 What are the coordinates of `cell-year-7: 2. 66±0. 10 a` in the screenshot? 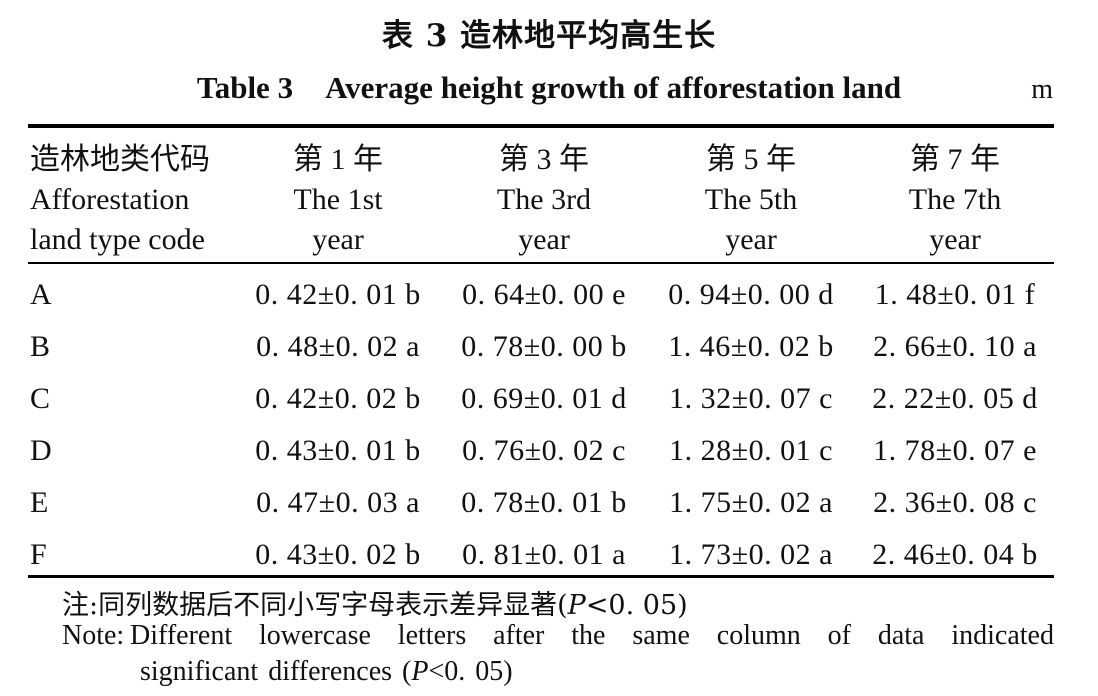 It's located at (955, 346).